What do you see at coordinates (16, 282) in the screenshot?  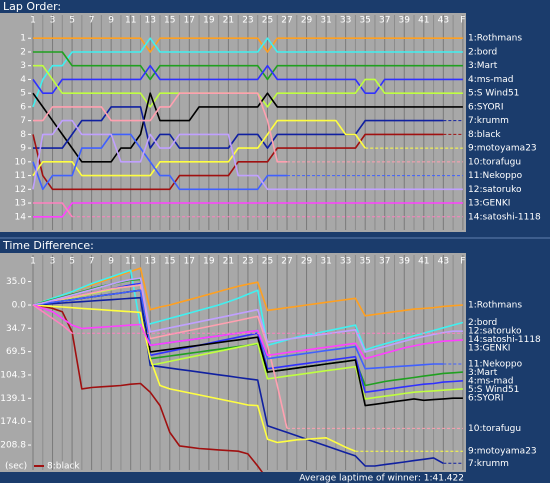 I see `y-tick-label: 35.0` at bounding box center [16, 282].